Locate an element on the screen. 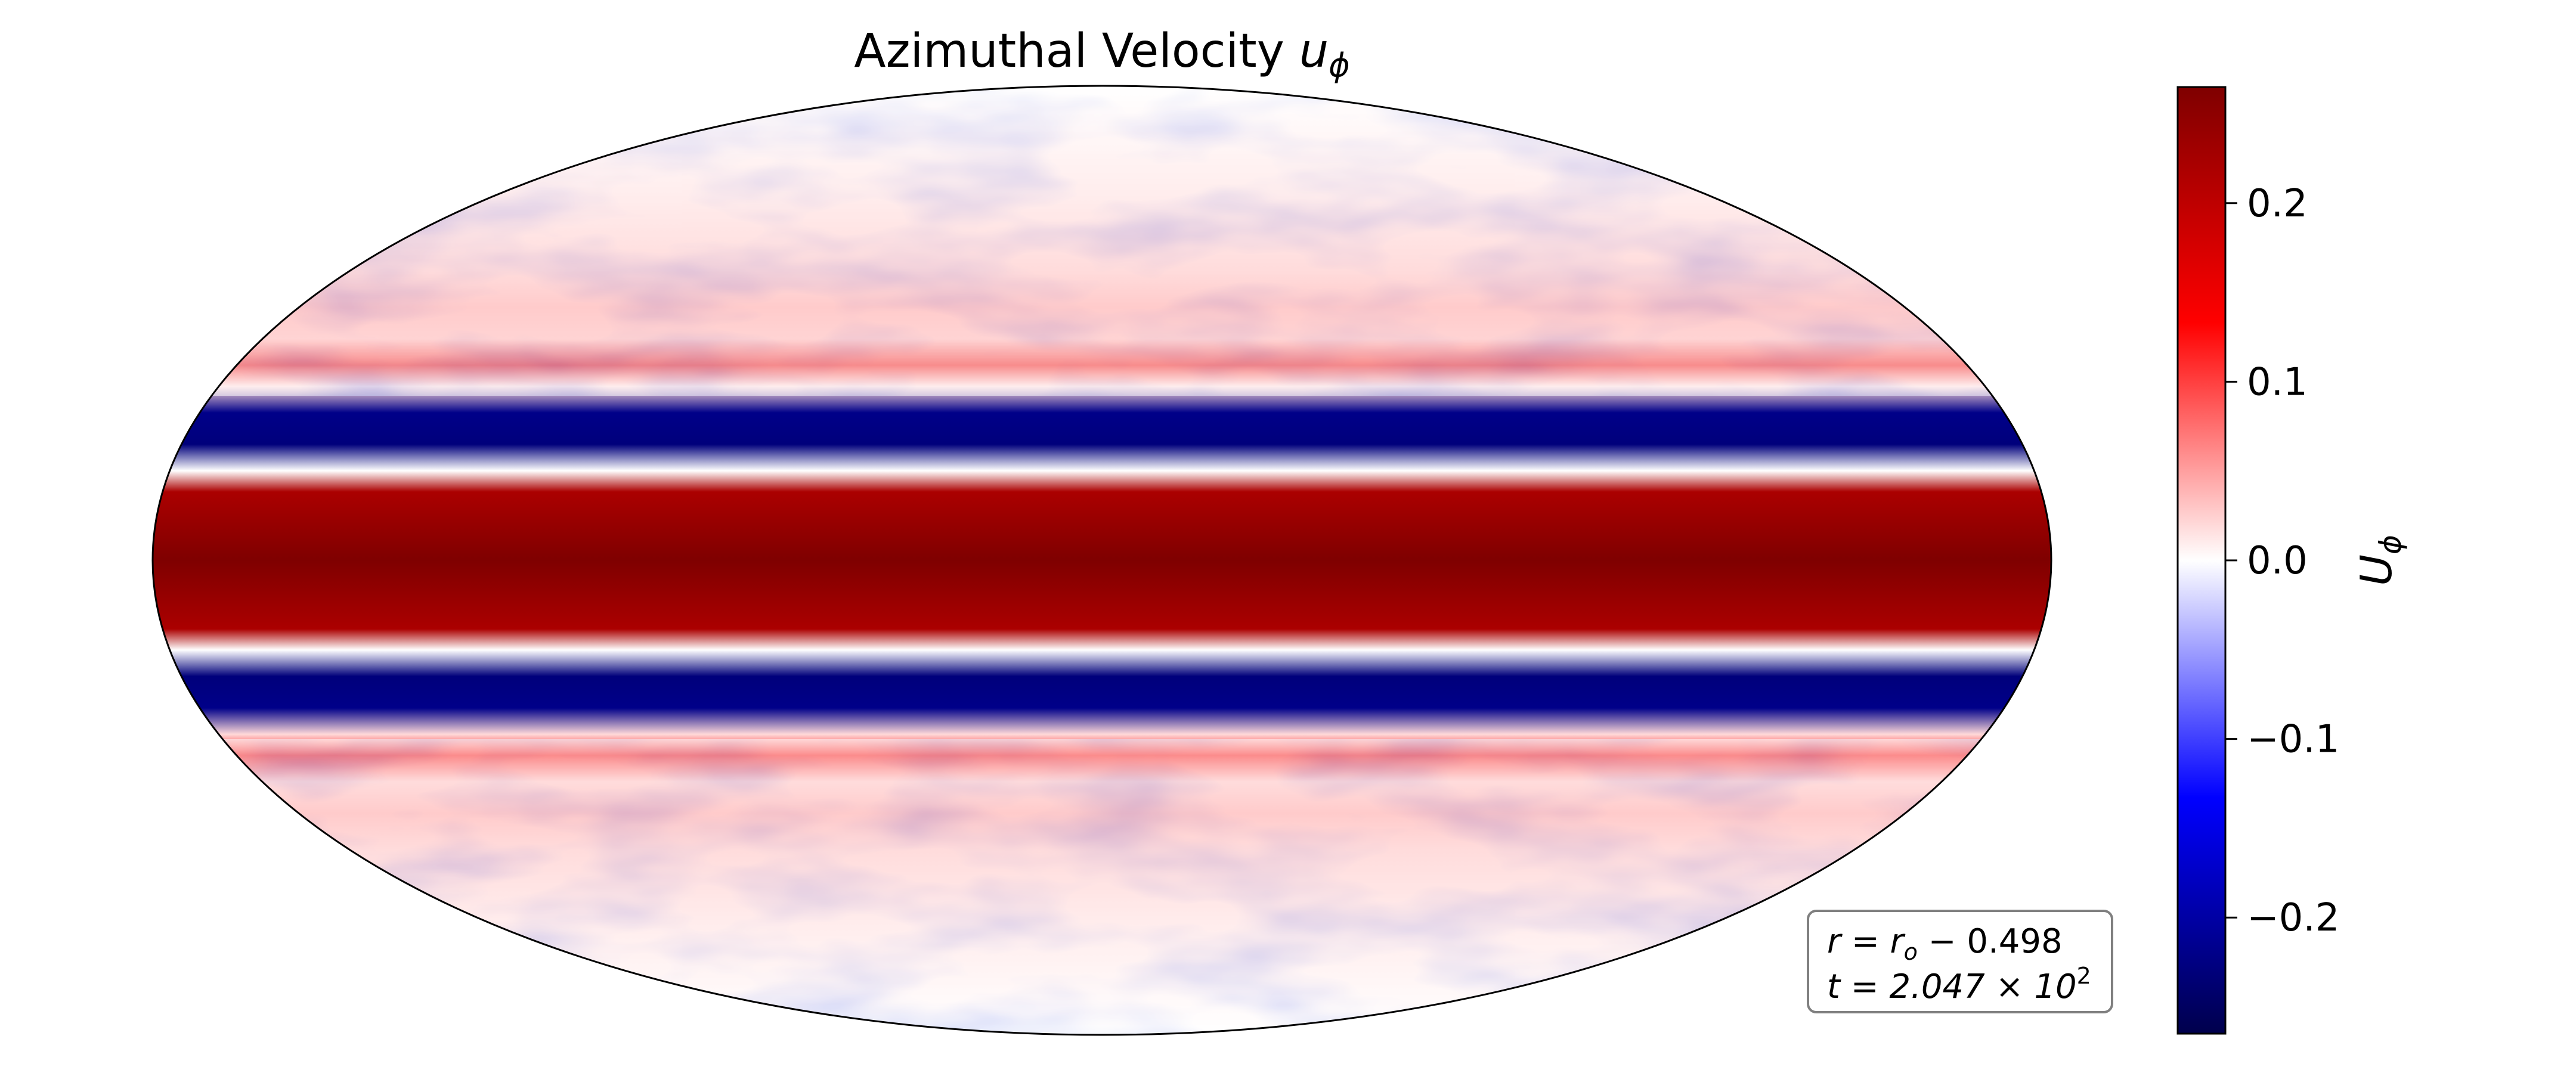 The image size is (2576, 1073). title-text: Azimuthal Velocity is located at coordinates (1076, 51).